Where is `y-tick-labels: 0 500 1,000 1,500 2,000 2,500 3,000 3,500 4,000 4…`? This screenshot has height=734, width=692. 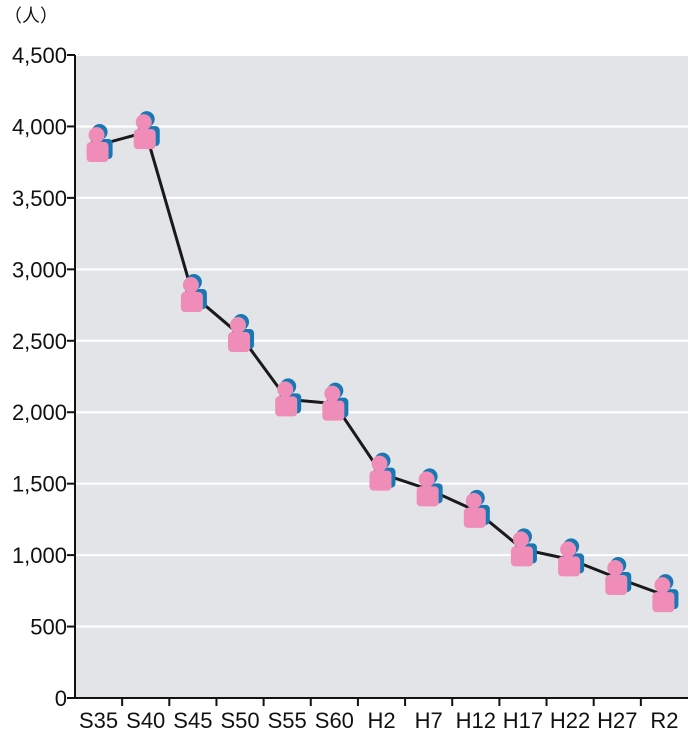 y-tick-labels: 0 500 1,000 1,500 2,000 2,500 3,000 3,500 4,000 4… is located at coordinates (39, 377).